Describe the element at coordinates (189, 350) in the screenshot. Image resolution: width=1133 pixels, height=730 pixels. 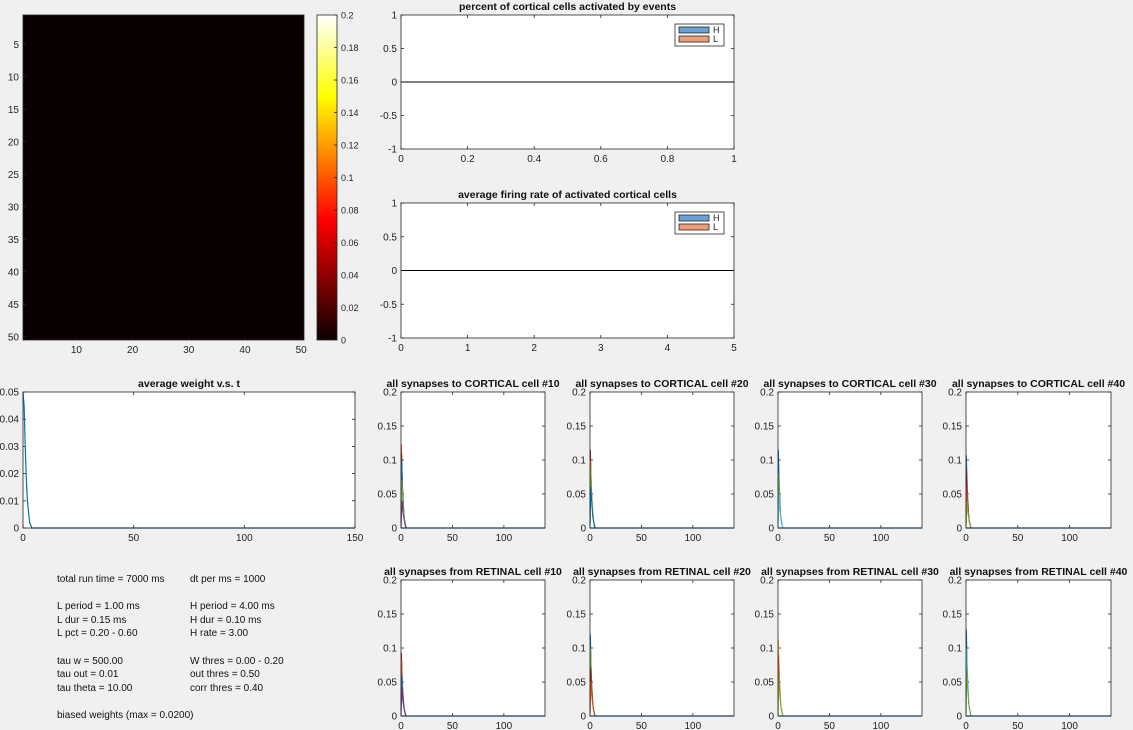
I see `x-tick-label: 30` at that location.